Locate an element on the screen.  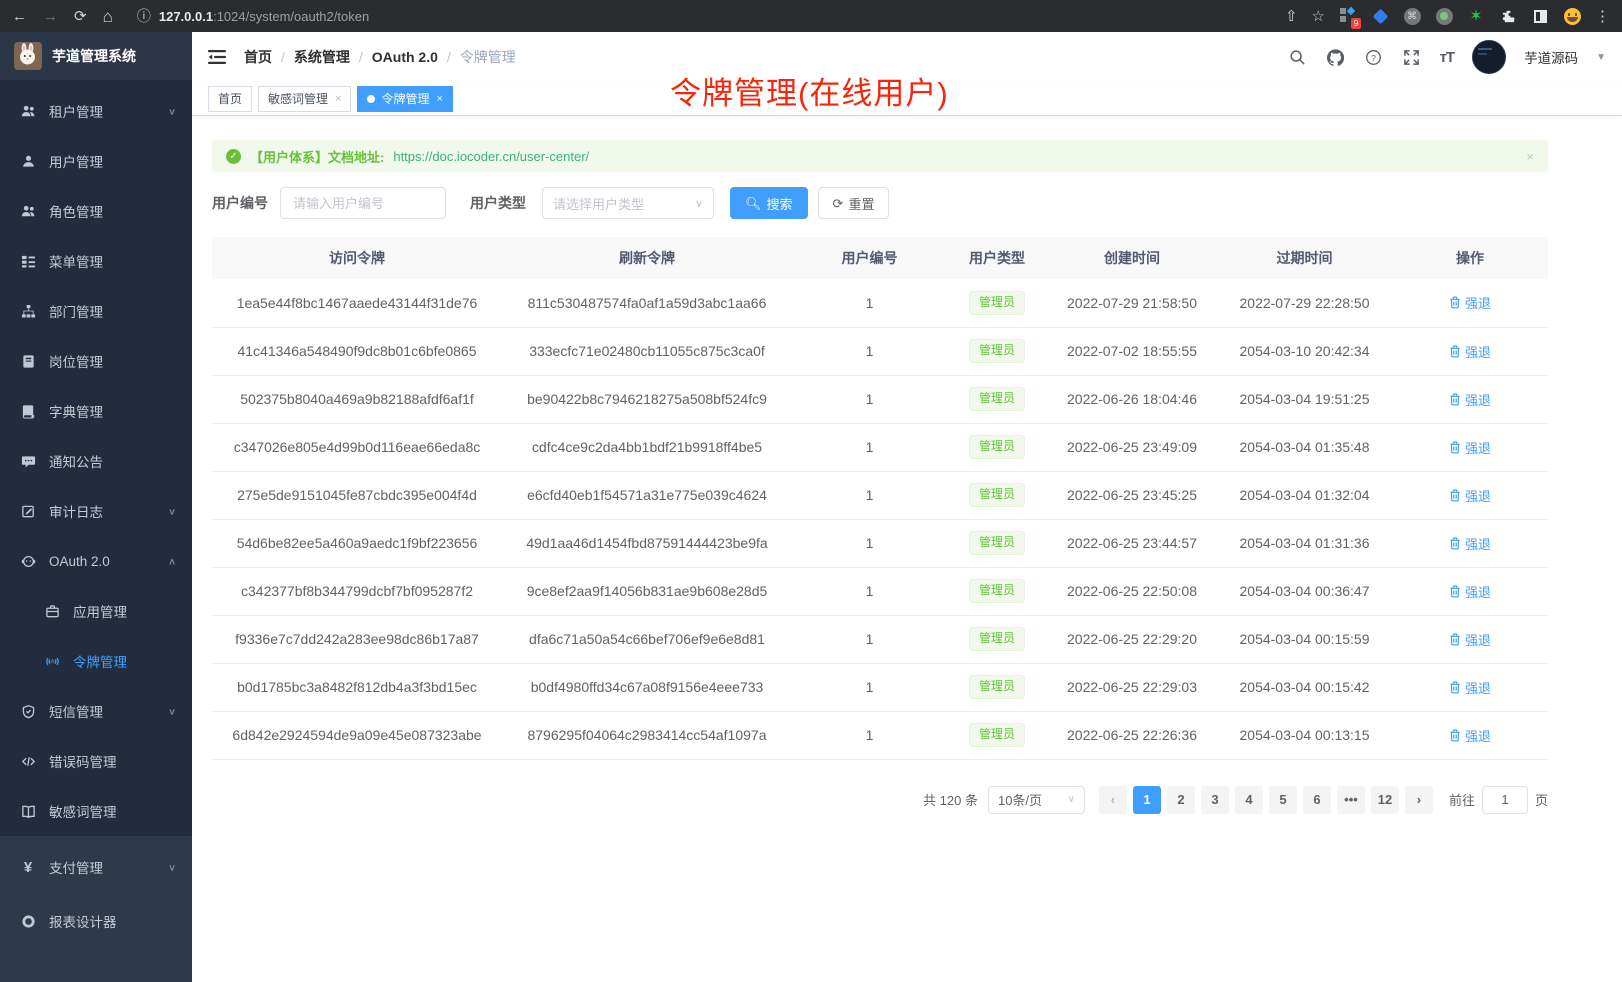
tab-sensitive-word: 敏感词管理 × is located at coordinates (305, 98).